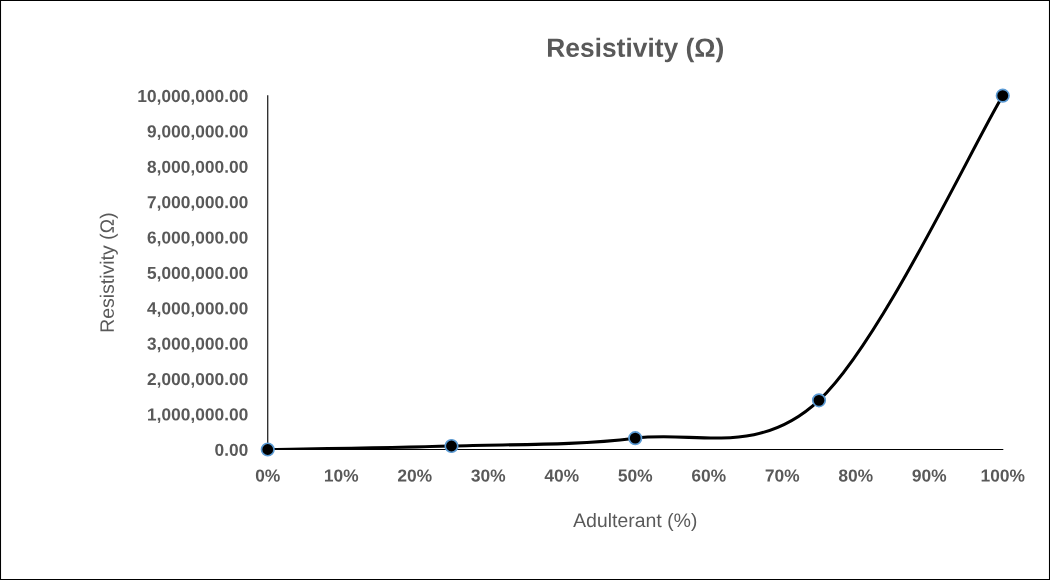 This screenshot has height=580, width=1050. Describe the element at coordinates (341, 475) in the screenshot. I see `x-tick-label: 10%` at that location.